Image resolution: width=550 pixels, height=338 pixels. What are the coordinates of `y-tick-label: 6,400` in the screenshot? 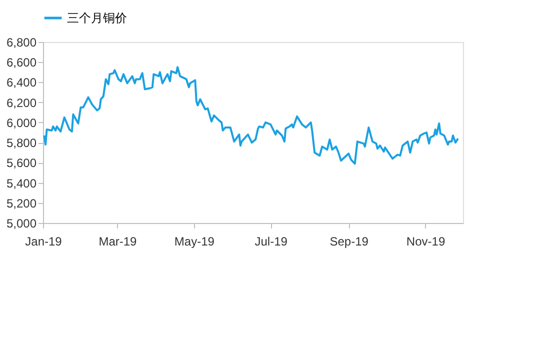 It's located at (21, 83).